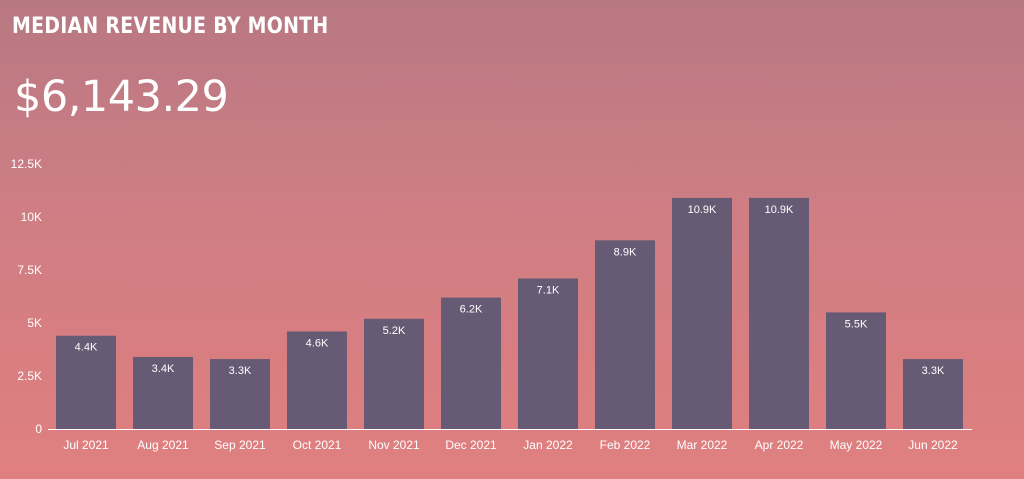 The height and width of the screenshot is (479, 1024). Describe the element at coordinates (779, 445) in the screenshot. I see `x-tick-label: Apr 2022` at that location.